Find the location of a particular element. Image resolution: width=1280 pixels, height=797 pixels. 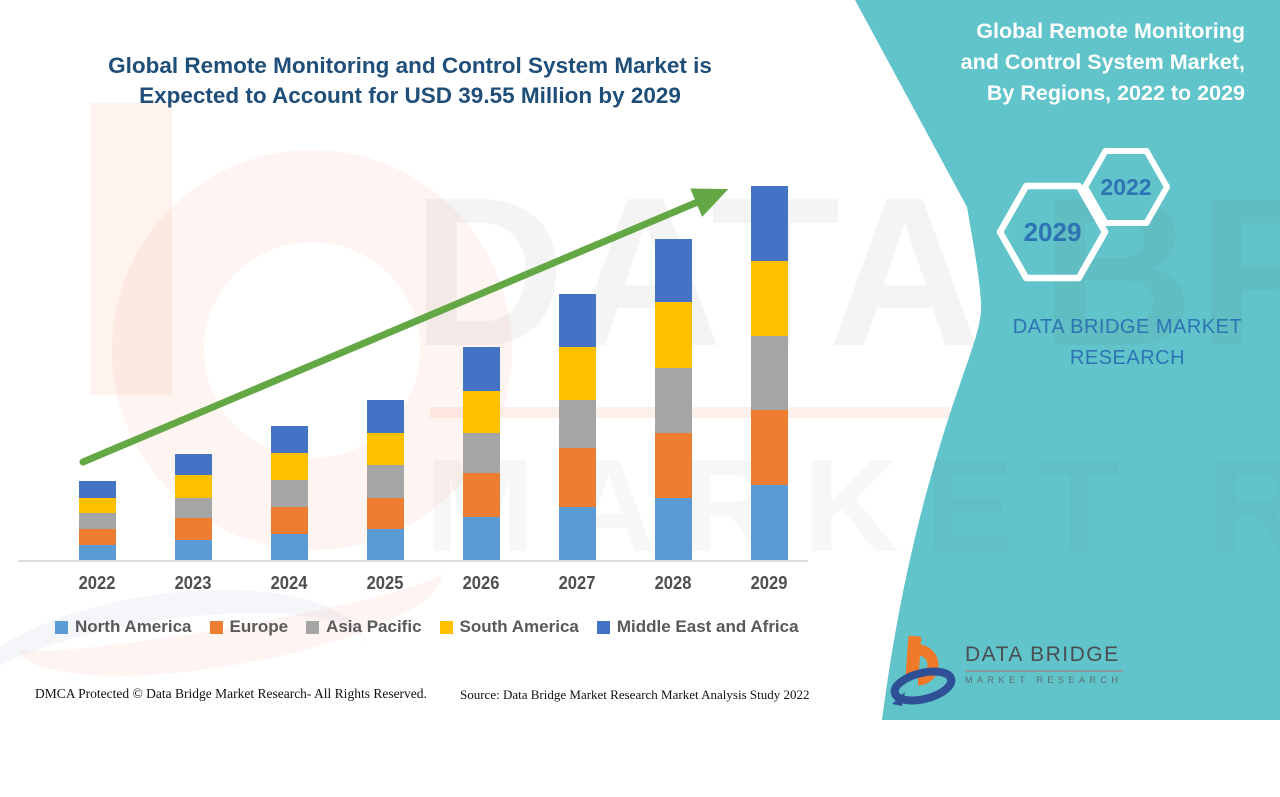

x-axis-line is located at coordinates (413, 561).